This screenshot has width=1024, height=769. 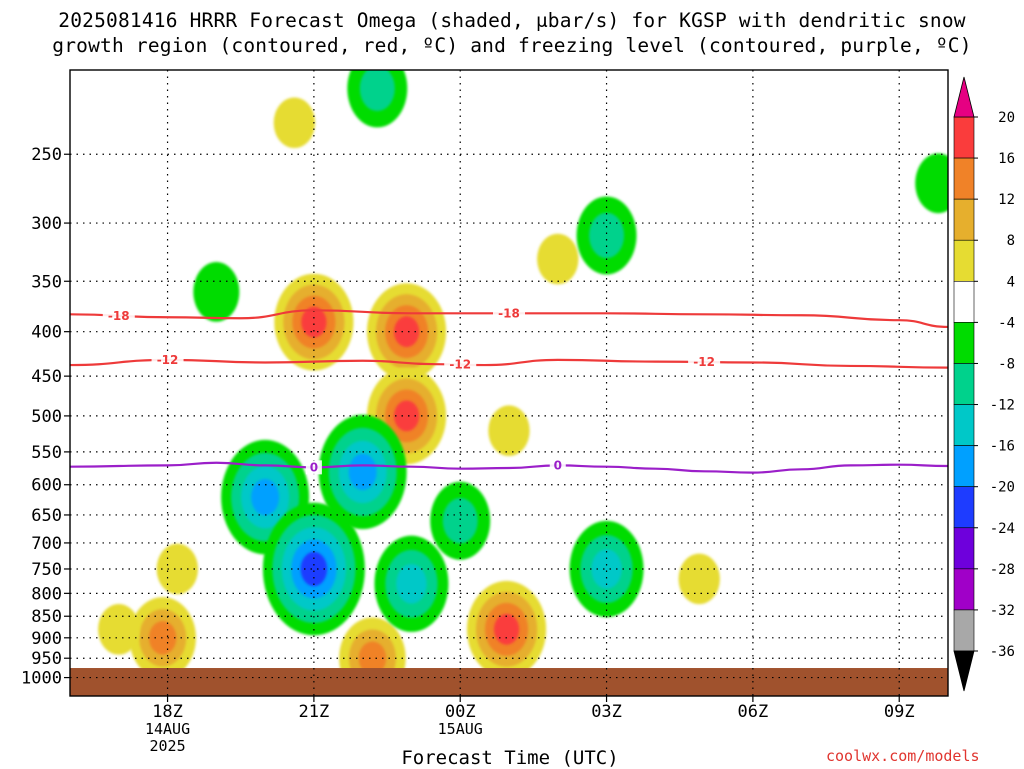 I want to click on y-tick-label-950: 950, so click(x=46, y=659).